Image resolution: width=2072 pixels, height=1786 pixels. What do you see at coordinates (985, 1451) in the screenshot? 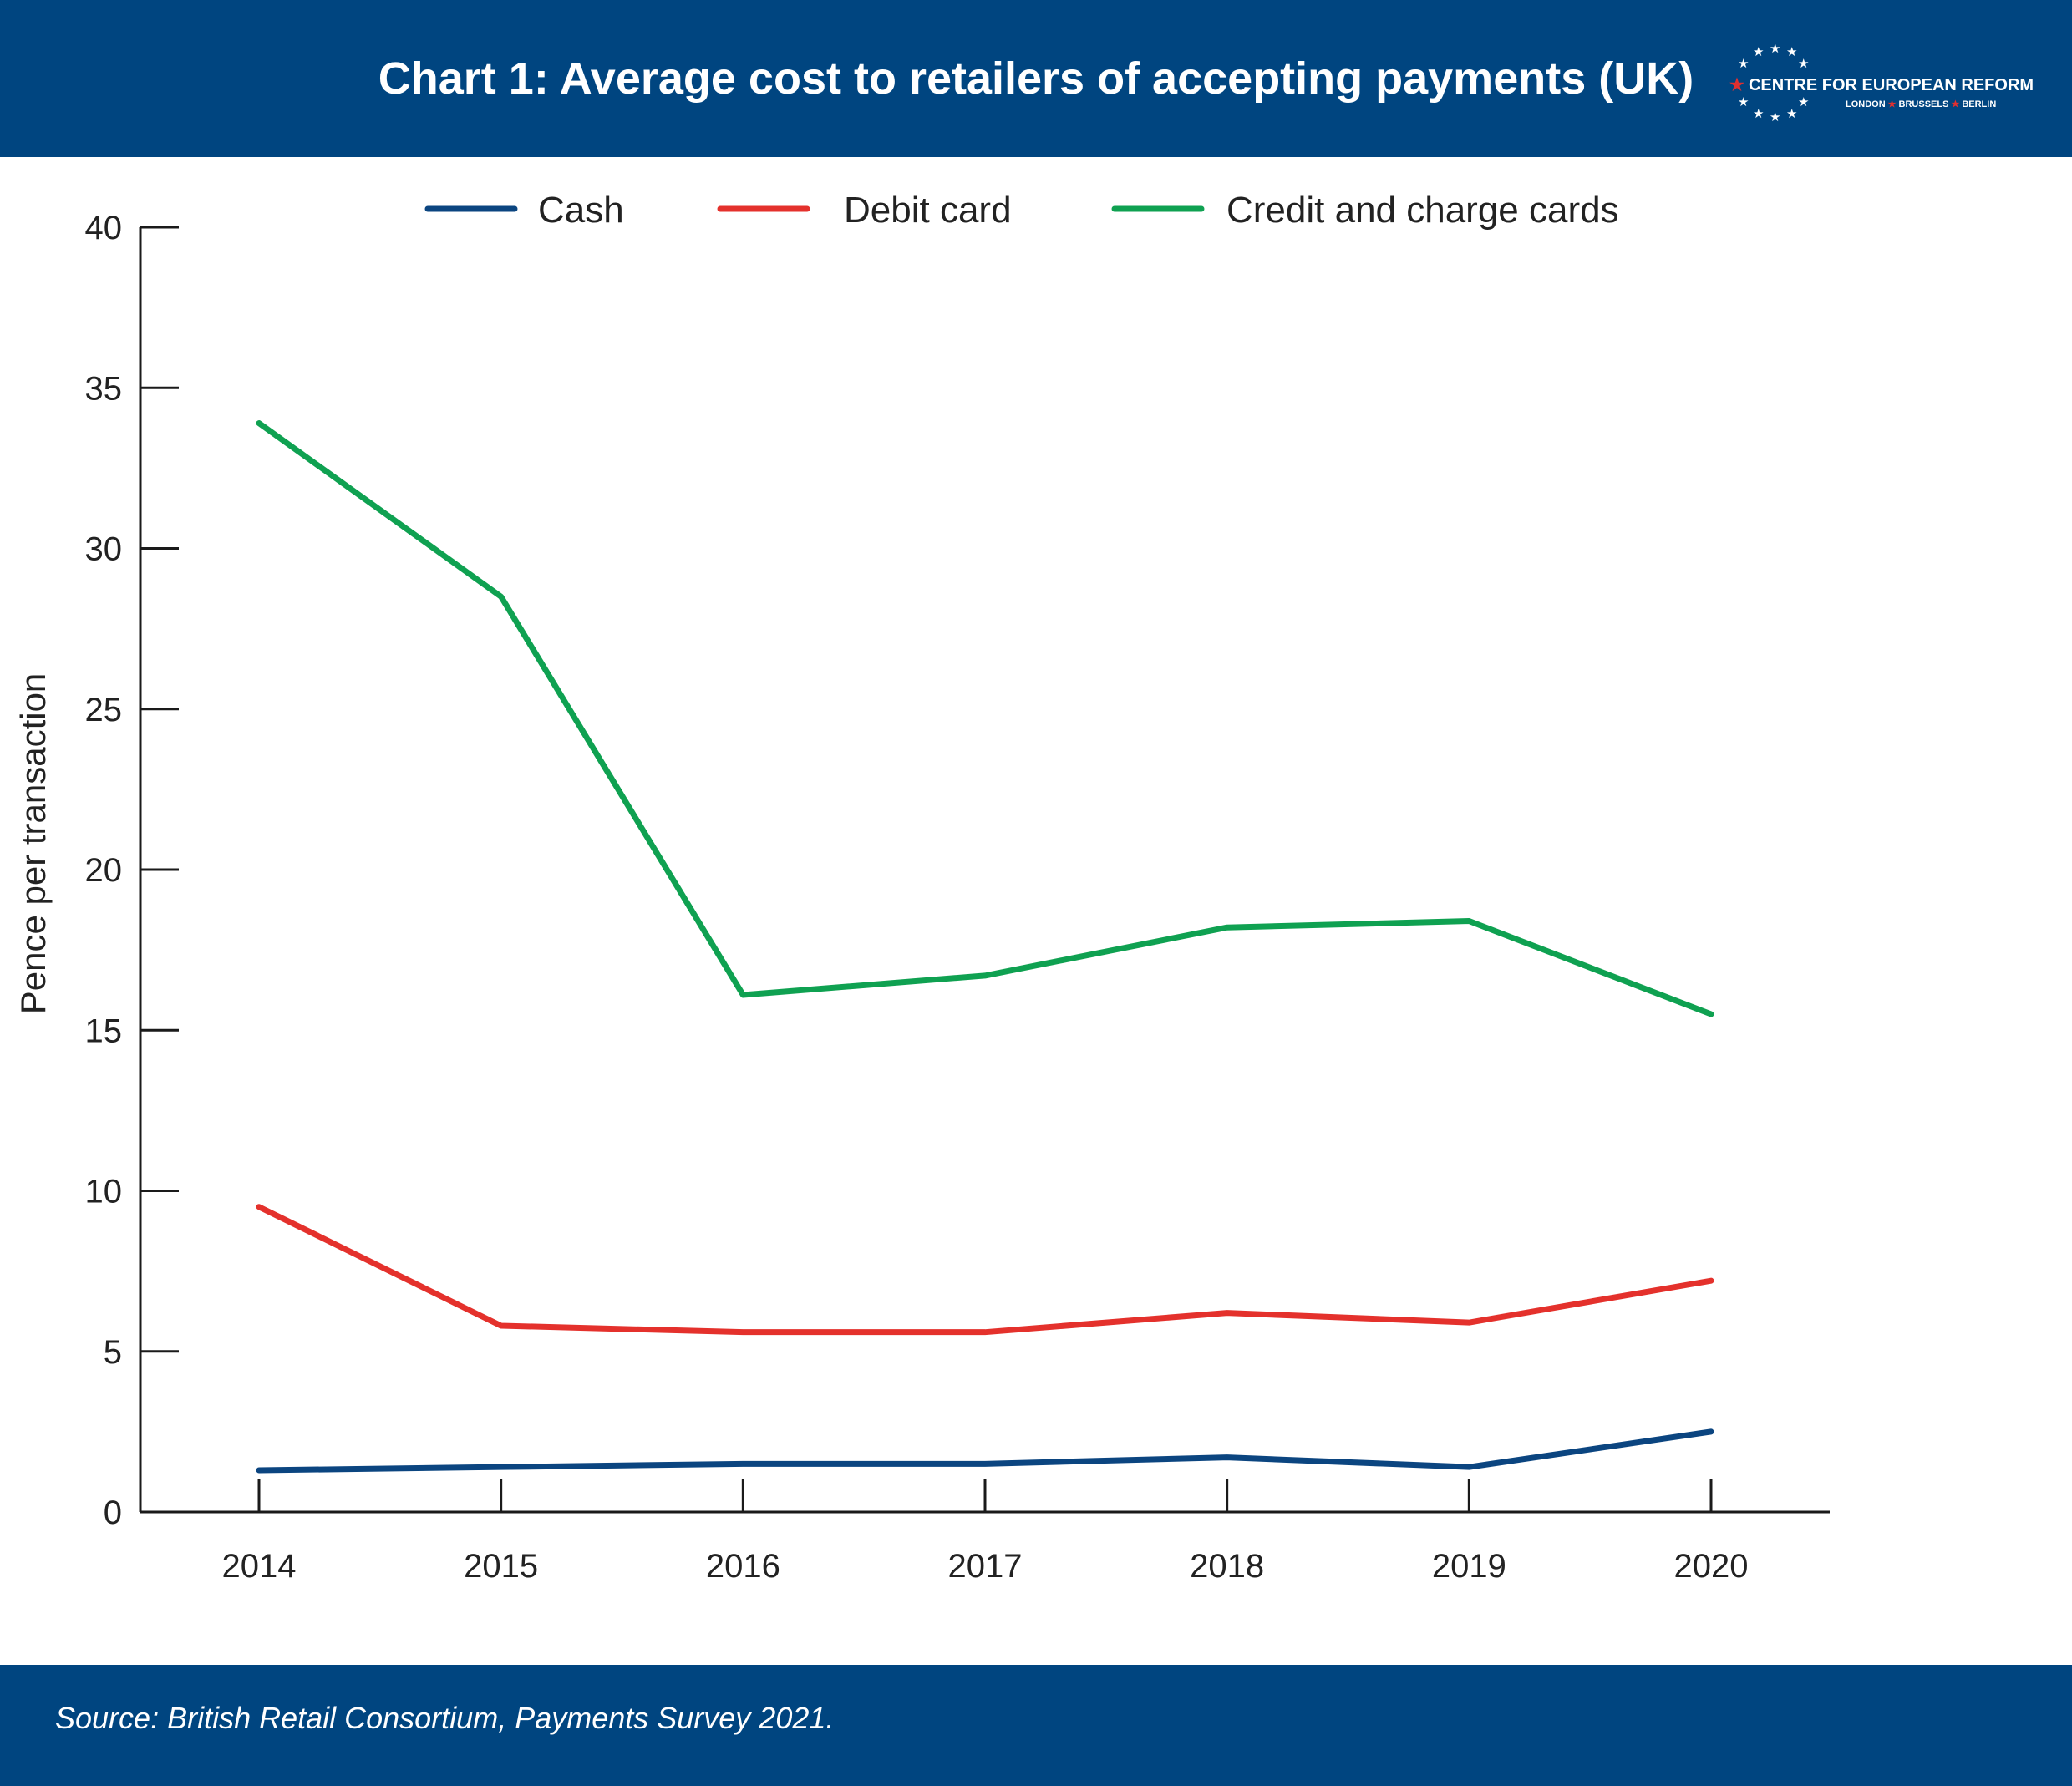
I see `series-line-cash` at bounding box center [985, 1451].